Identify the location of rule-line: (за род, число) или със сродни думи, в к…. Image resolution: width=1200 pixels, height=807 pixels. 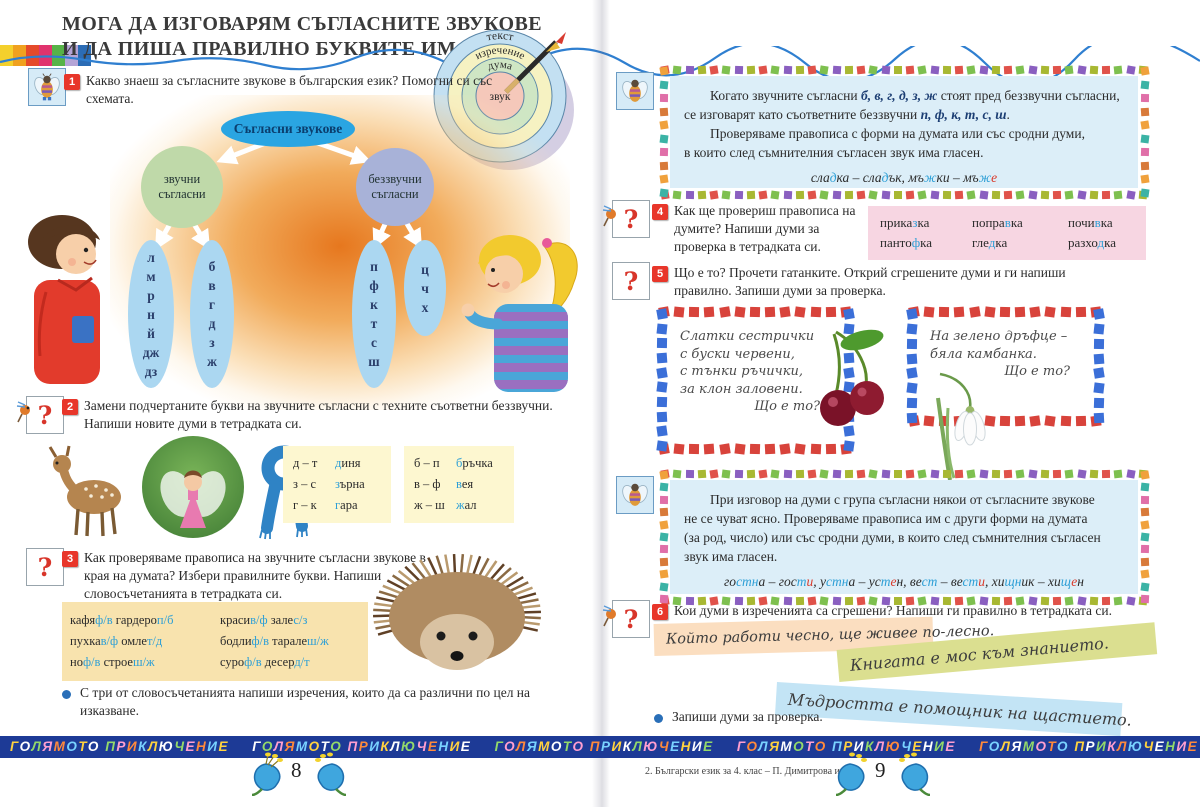
(892, 537).